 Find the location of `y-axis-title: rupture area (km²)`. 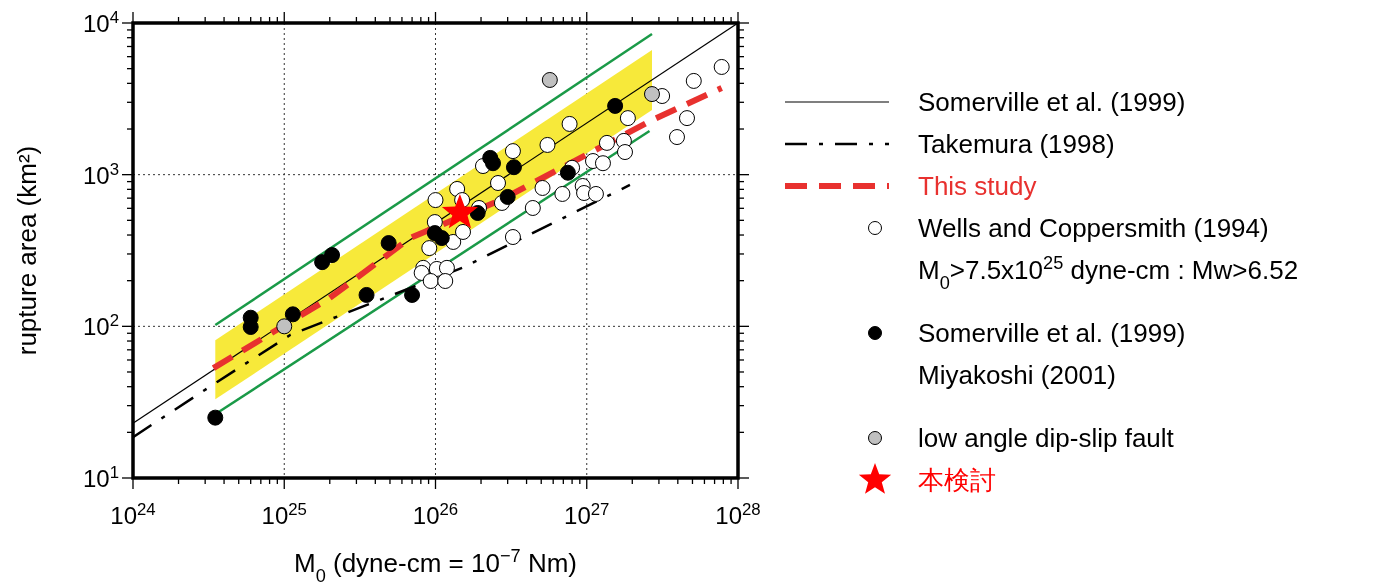

y-axis-title: rupture area (km²) is located at coordinates (27, 250).